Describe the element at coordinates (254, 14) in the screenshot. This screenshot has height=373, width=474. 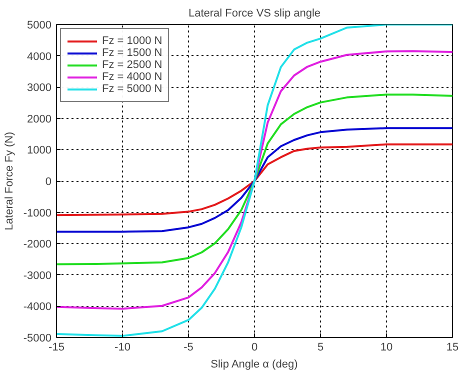
I see `chart-title: Lateral Force VS slip angle` at that location.